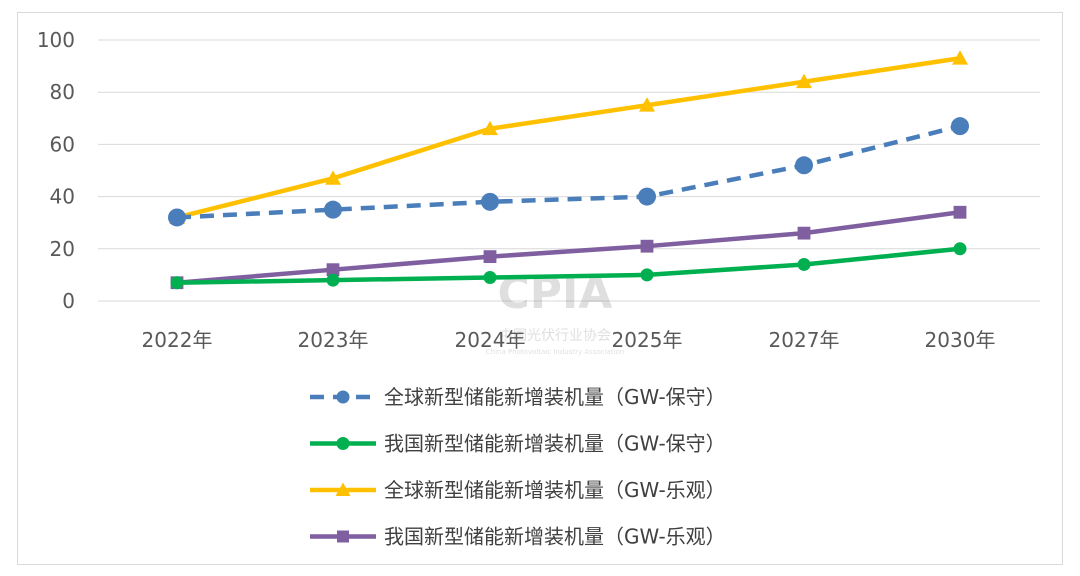  What do you see at coordinates (555, 444) in the screenshot?
I see `legend-label: 我国新型储能新增装机量（GW-保守）` at bounding box center [555, 444].